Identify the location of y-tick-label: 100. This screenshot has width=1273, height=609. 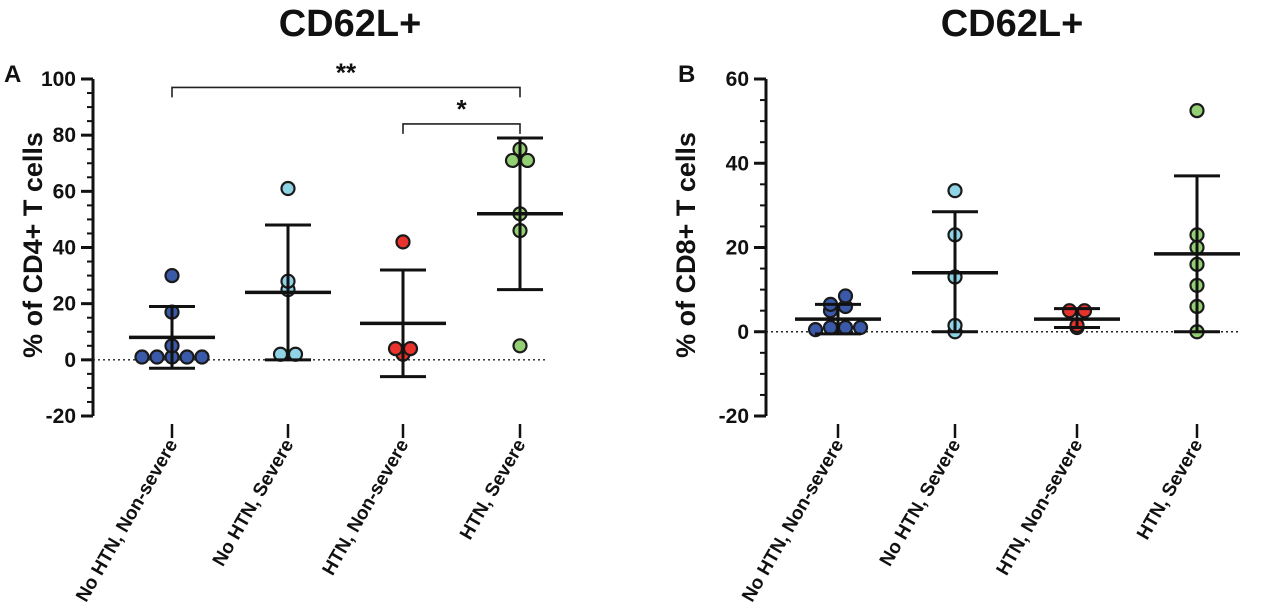
(58, 79).